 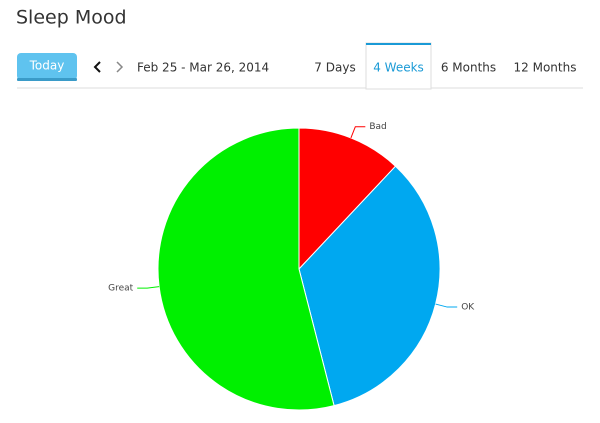 I want to click on tab: 7 Days, so click(x=334, y=68).